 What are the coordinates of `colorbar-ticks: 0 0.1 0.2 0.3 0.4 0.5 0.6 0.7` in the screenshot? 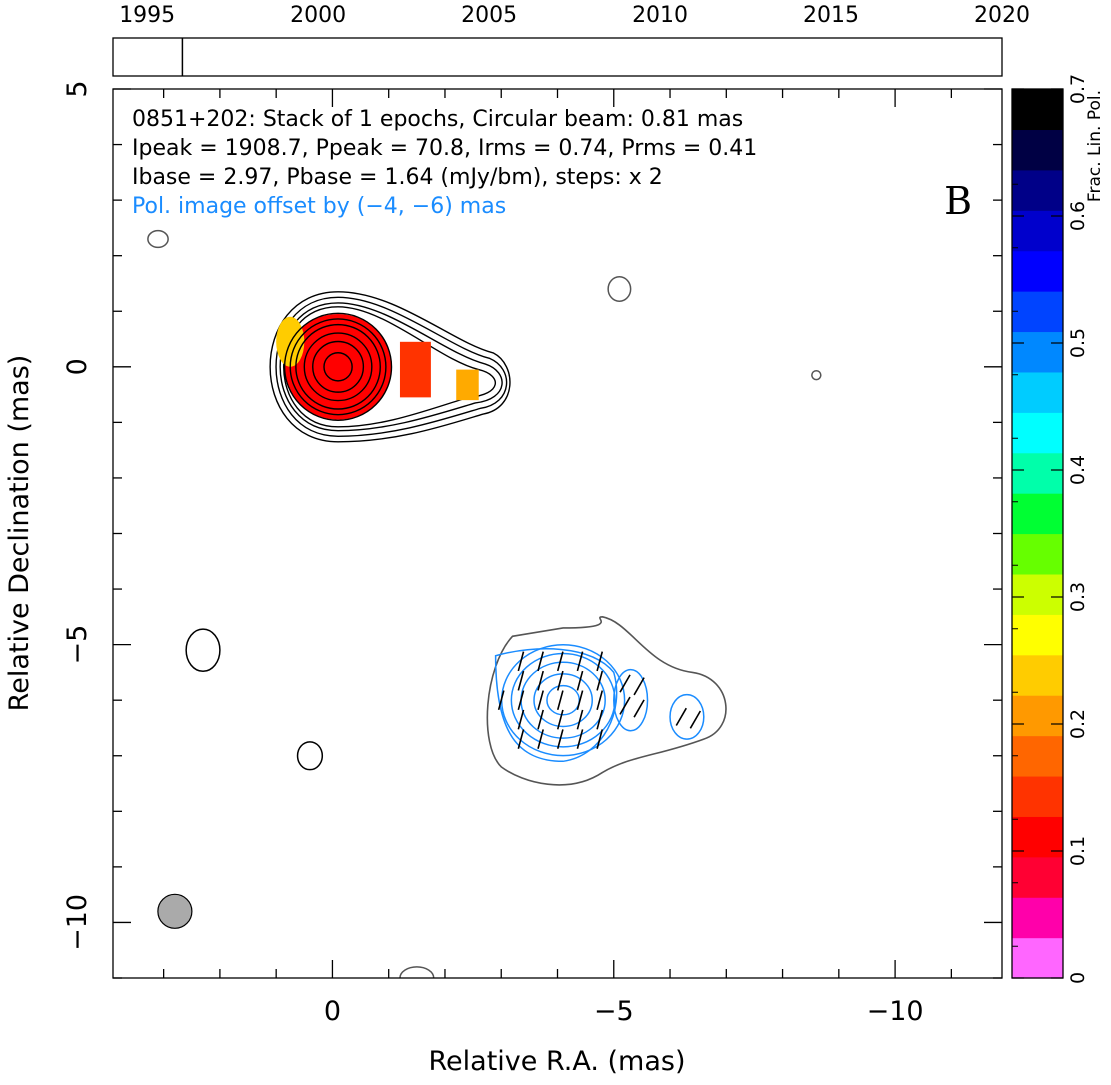 It's located at (1050, 529).